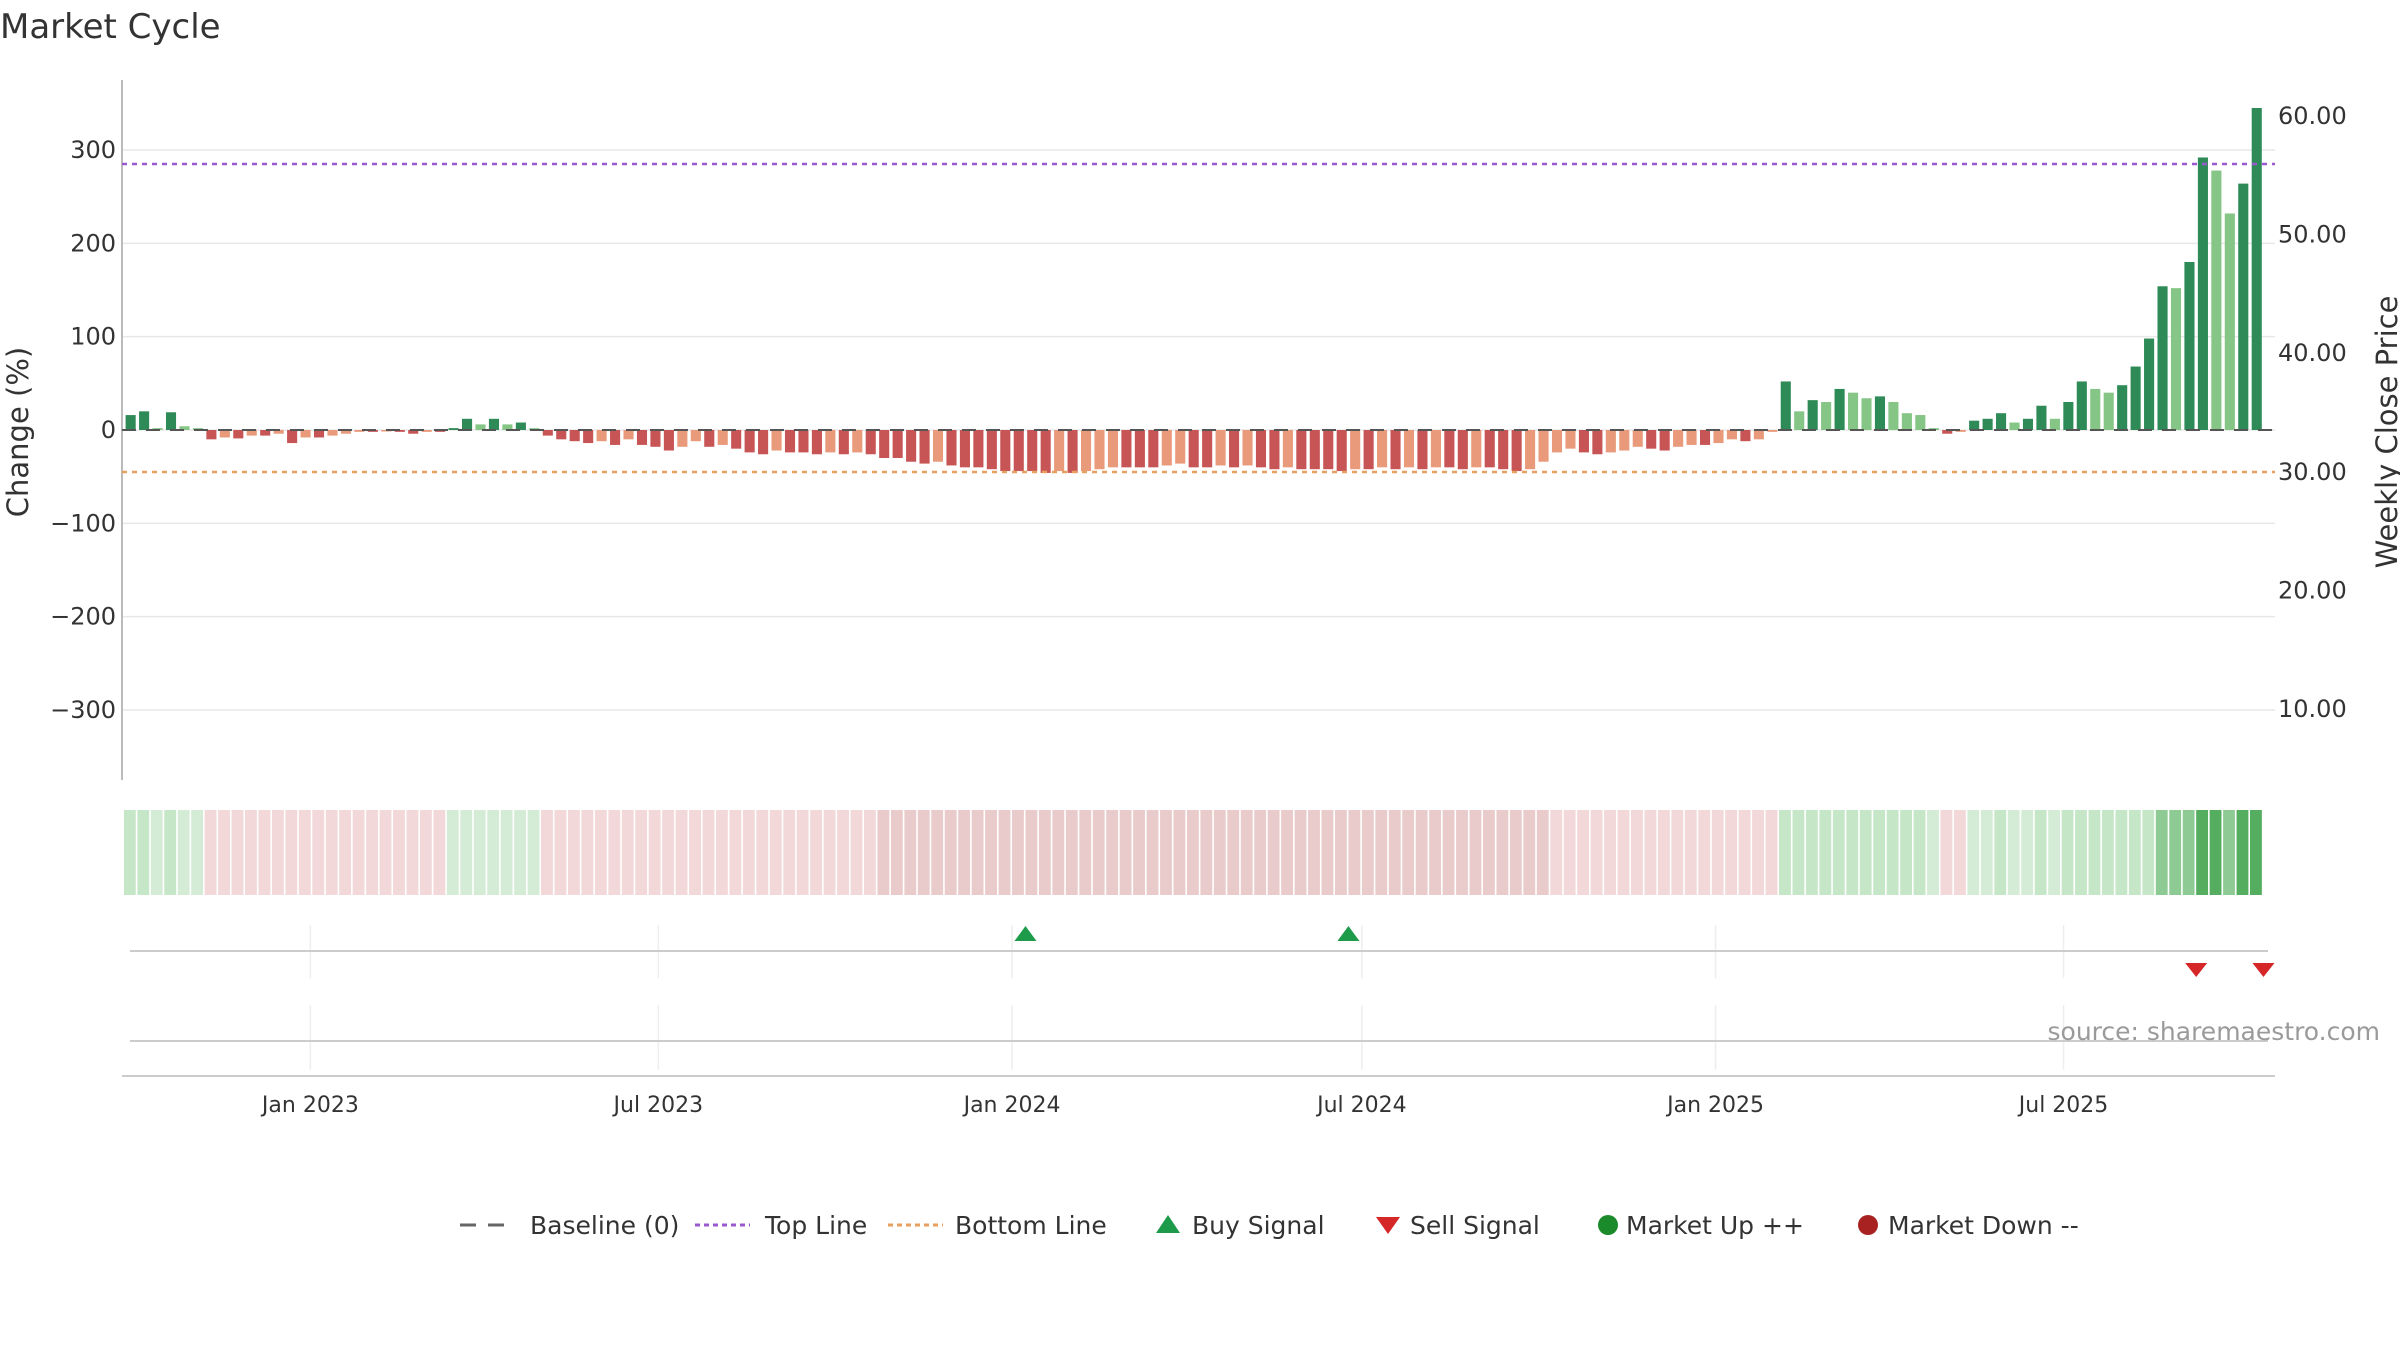  I want to click on sell-signal-marker, so click(2263, 970).